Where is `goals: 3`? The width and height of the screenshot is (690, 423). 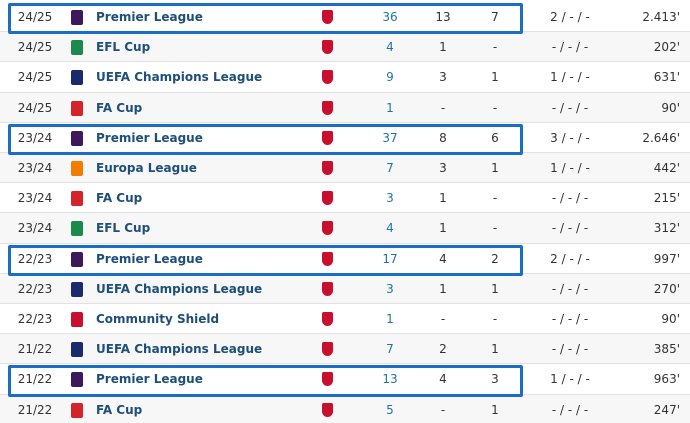 goals: 3 is located at coordinates (443, 168).